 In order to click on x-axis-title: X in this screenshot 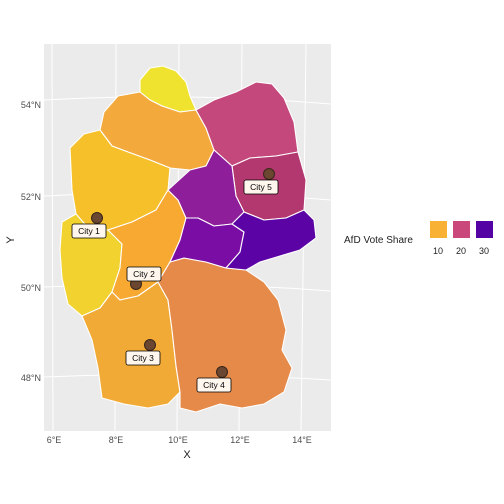, I will do `click(187, 455)`.